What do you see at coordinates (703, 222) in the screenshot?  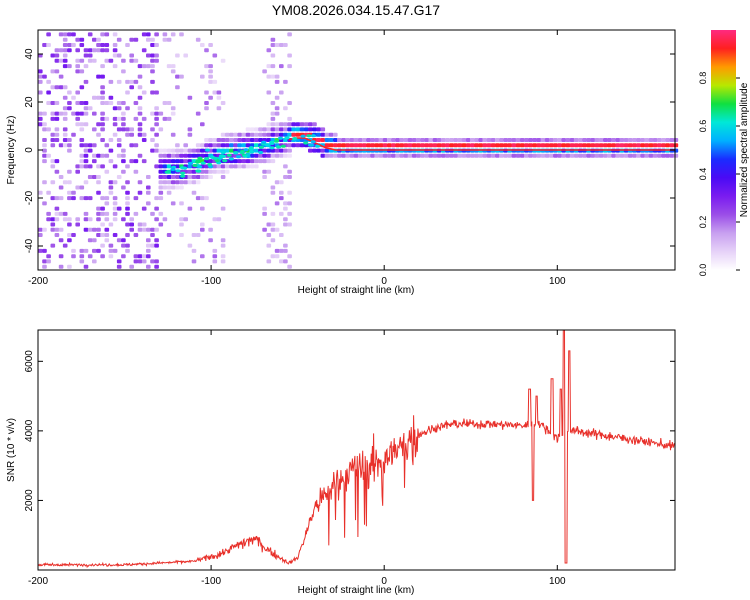 I see `colorbar-tick-label: 0.2` at bounding box center [703, 222].